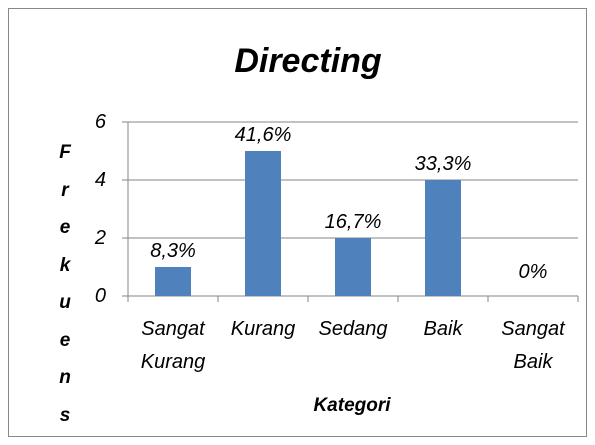 The image size is (595, 445). Describe the element at coordinates (100, 180) in the screenshot. I see `y-tick-label: 4` at that location.